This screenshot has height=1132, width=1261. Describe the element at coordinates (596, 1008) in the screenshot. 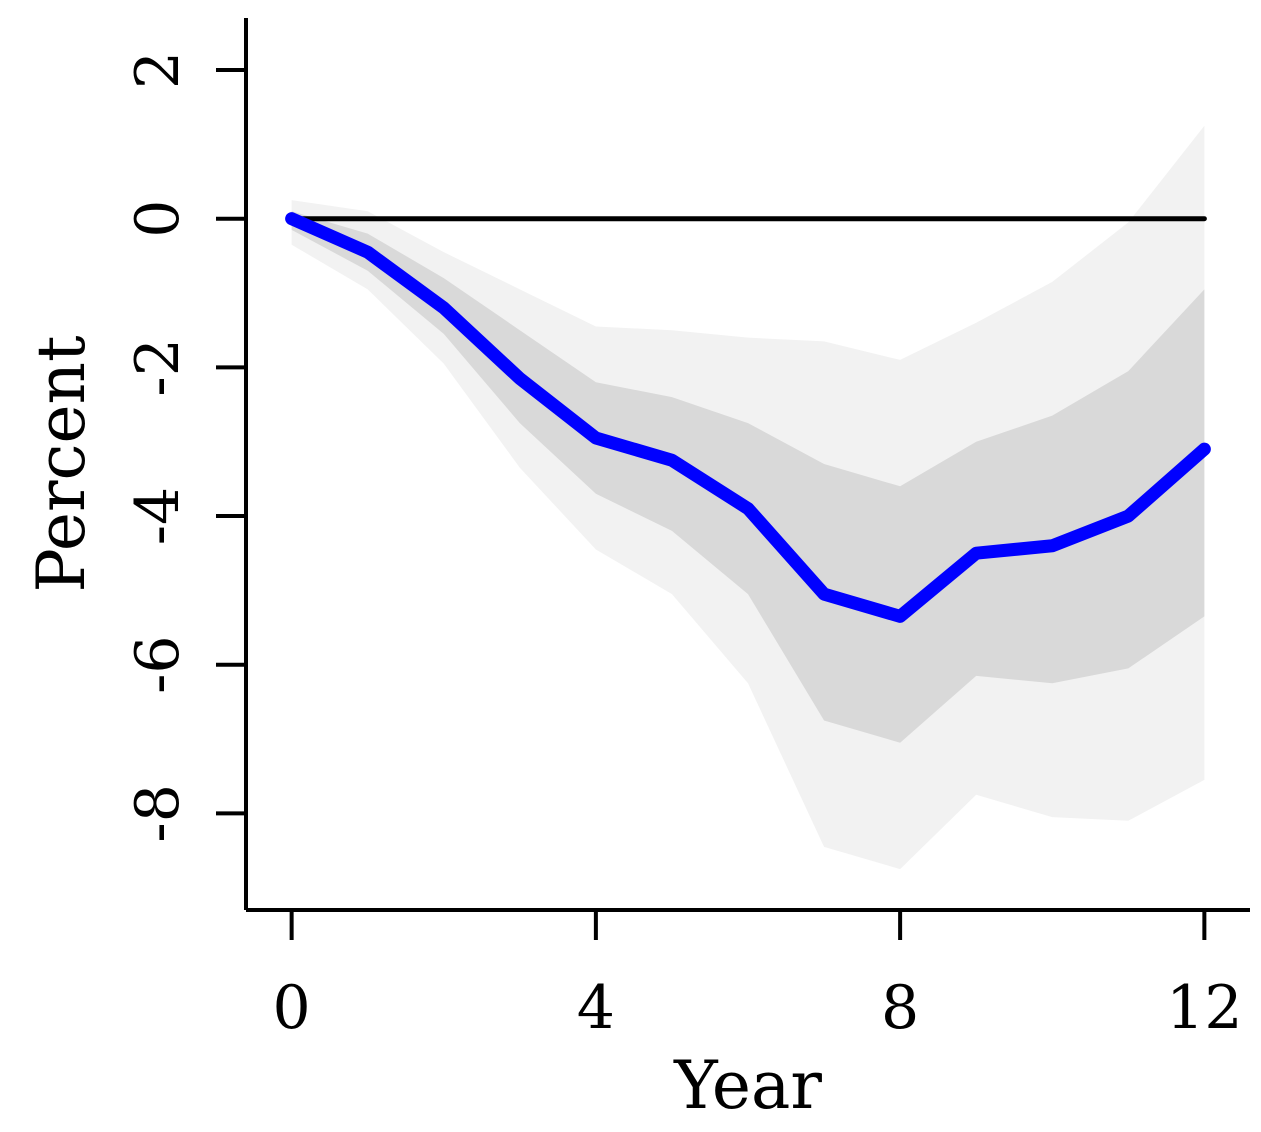

I see `x-tick-label: 4` at that location.